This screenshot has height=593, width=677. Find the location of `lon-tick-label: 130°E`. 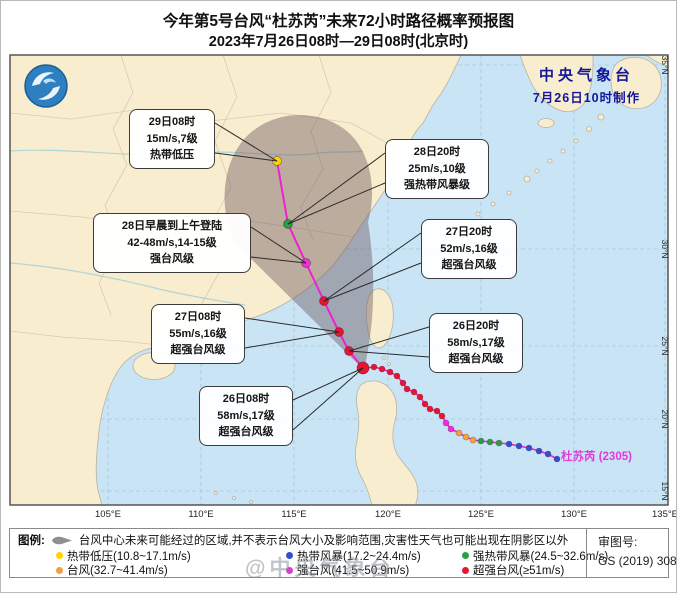

lon-tick-label: 130°E is located at coordinates (574, 514).